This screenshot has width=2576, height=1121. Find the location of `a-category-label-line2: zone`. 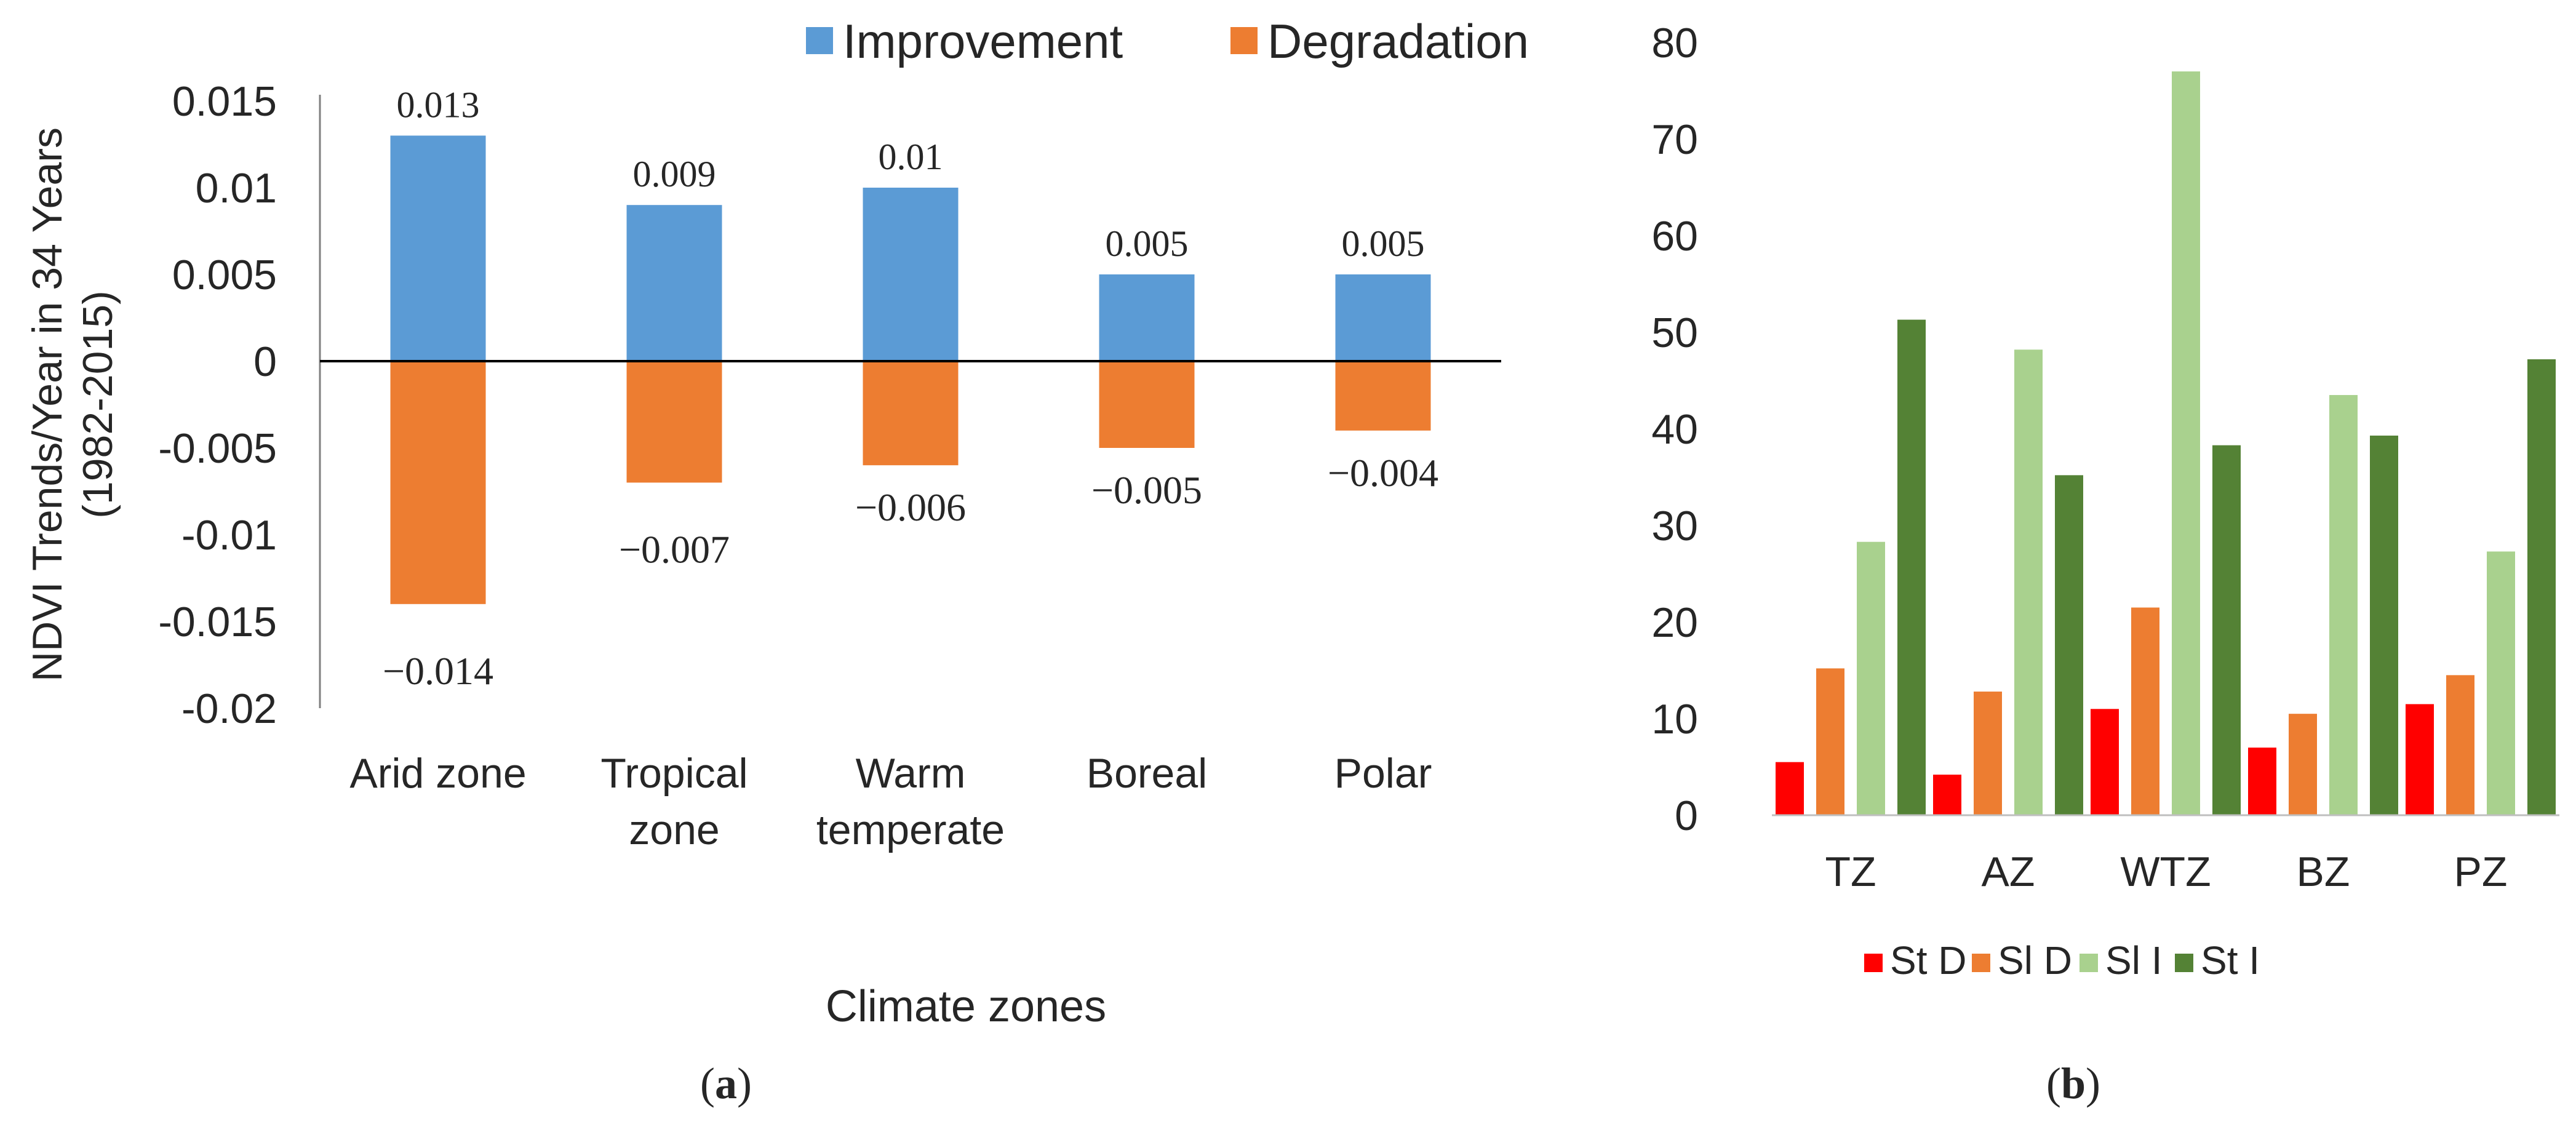

a-category-label-line2: zone is located at coordinates (674, 830).